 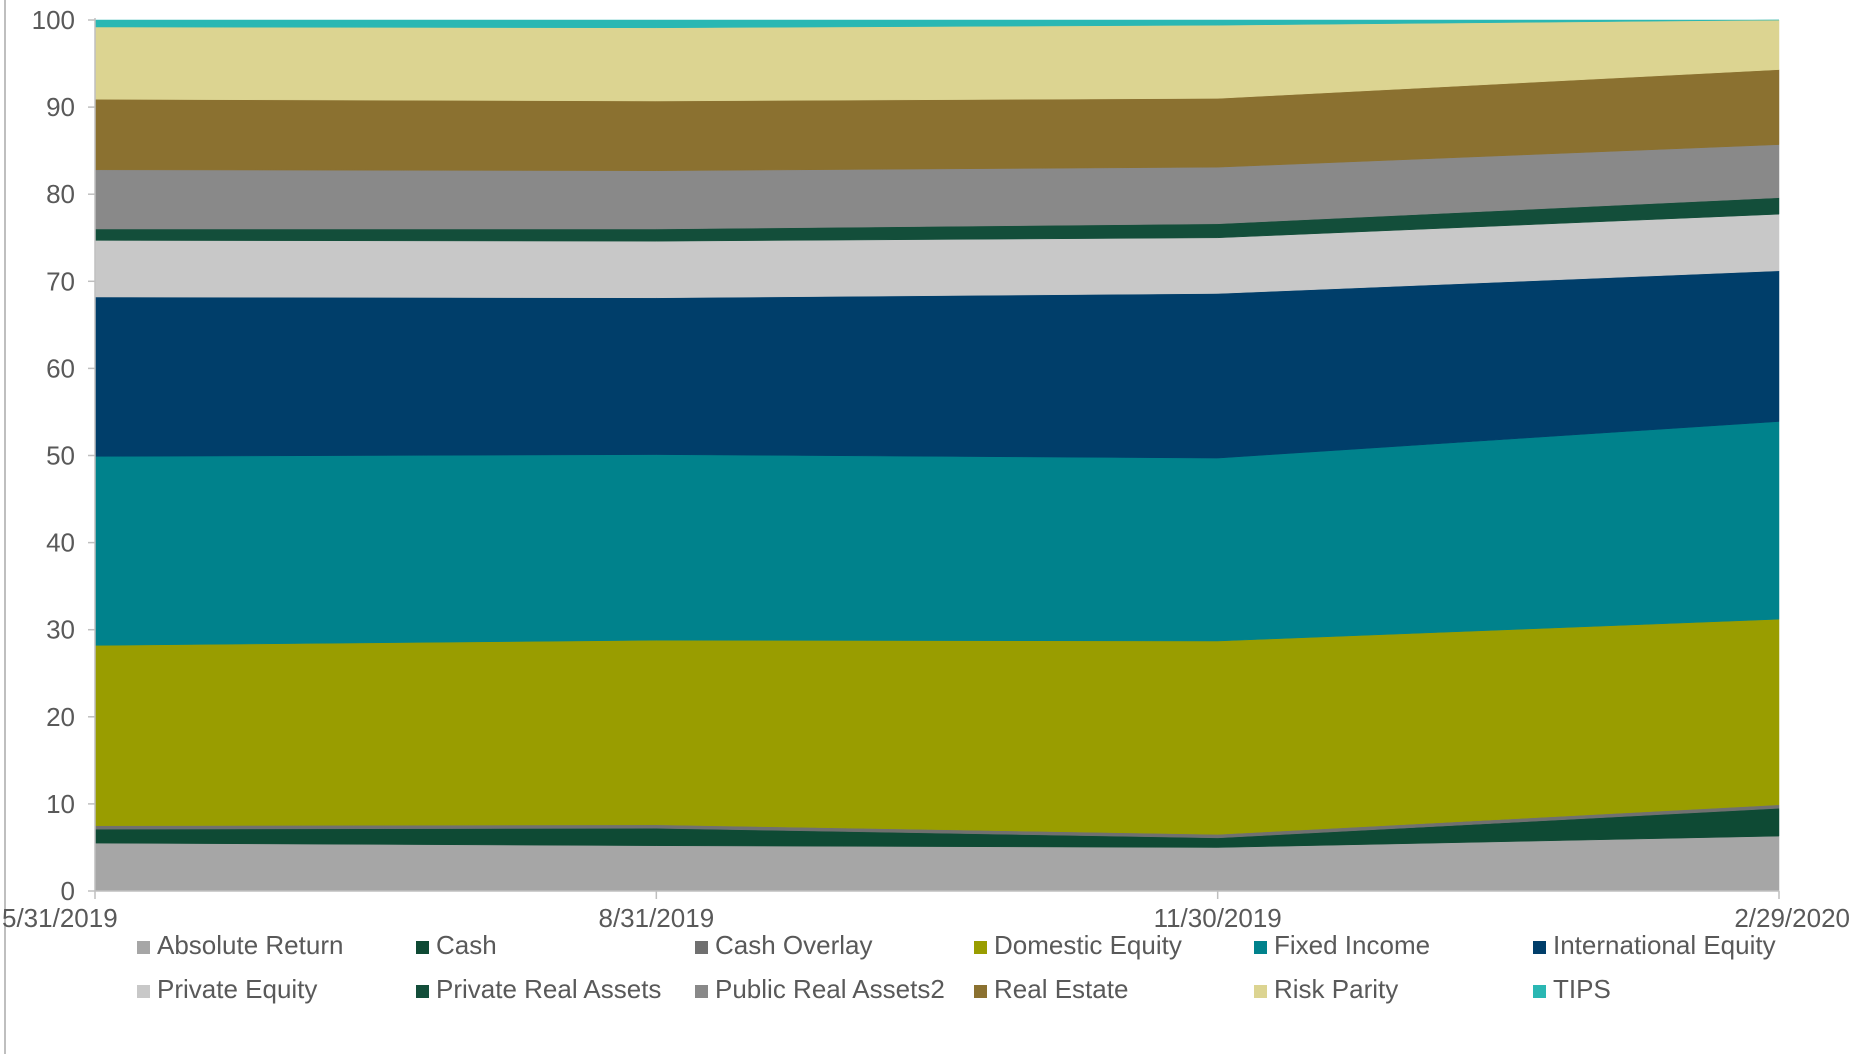 I want to click on legend-item-private-equity: Private Equity, so click(x=227, y=989).